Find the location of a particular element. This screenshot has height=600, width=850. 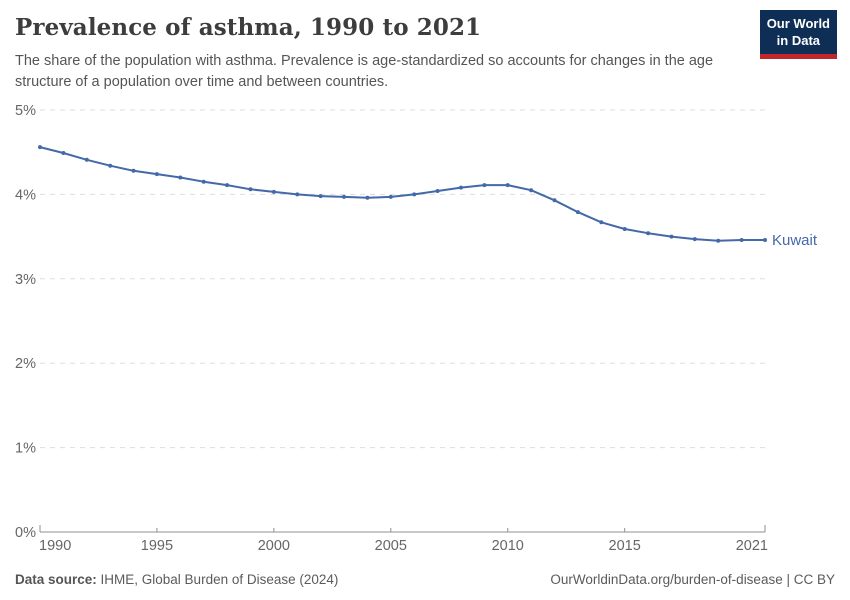

data-source-label: Data source: is located at coordinates (56, 579).